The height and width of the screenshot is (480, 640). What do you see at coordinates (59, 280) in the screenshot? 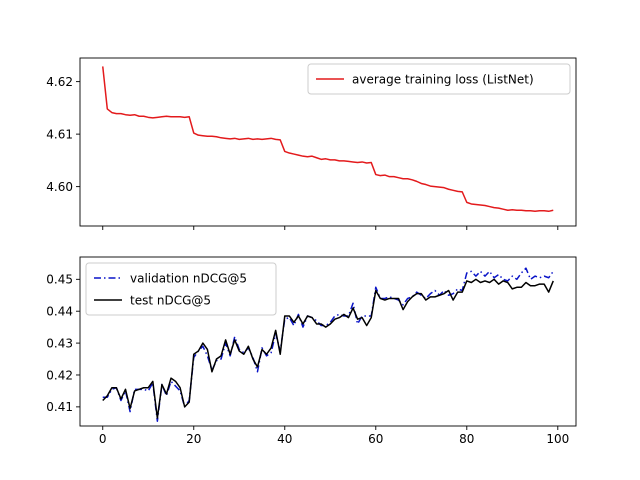
I see `y-tick-label: 0.45` at bounding box center [59, 280].